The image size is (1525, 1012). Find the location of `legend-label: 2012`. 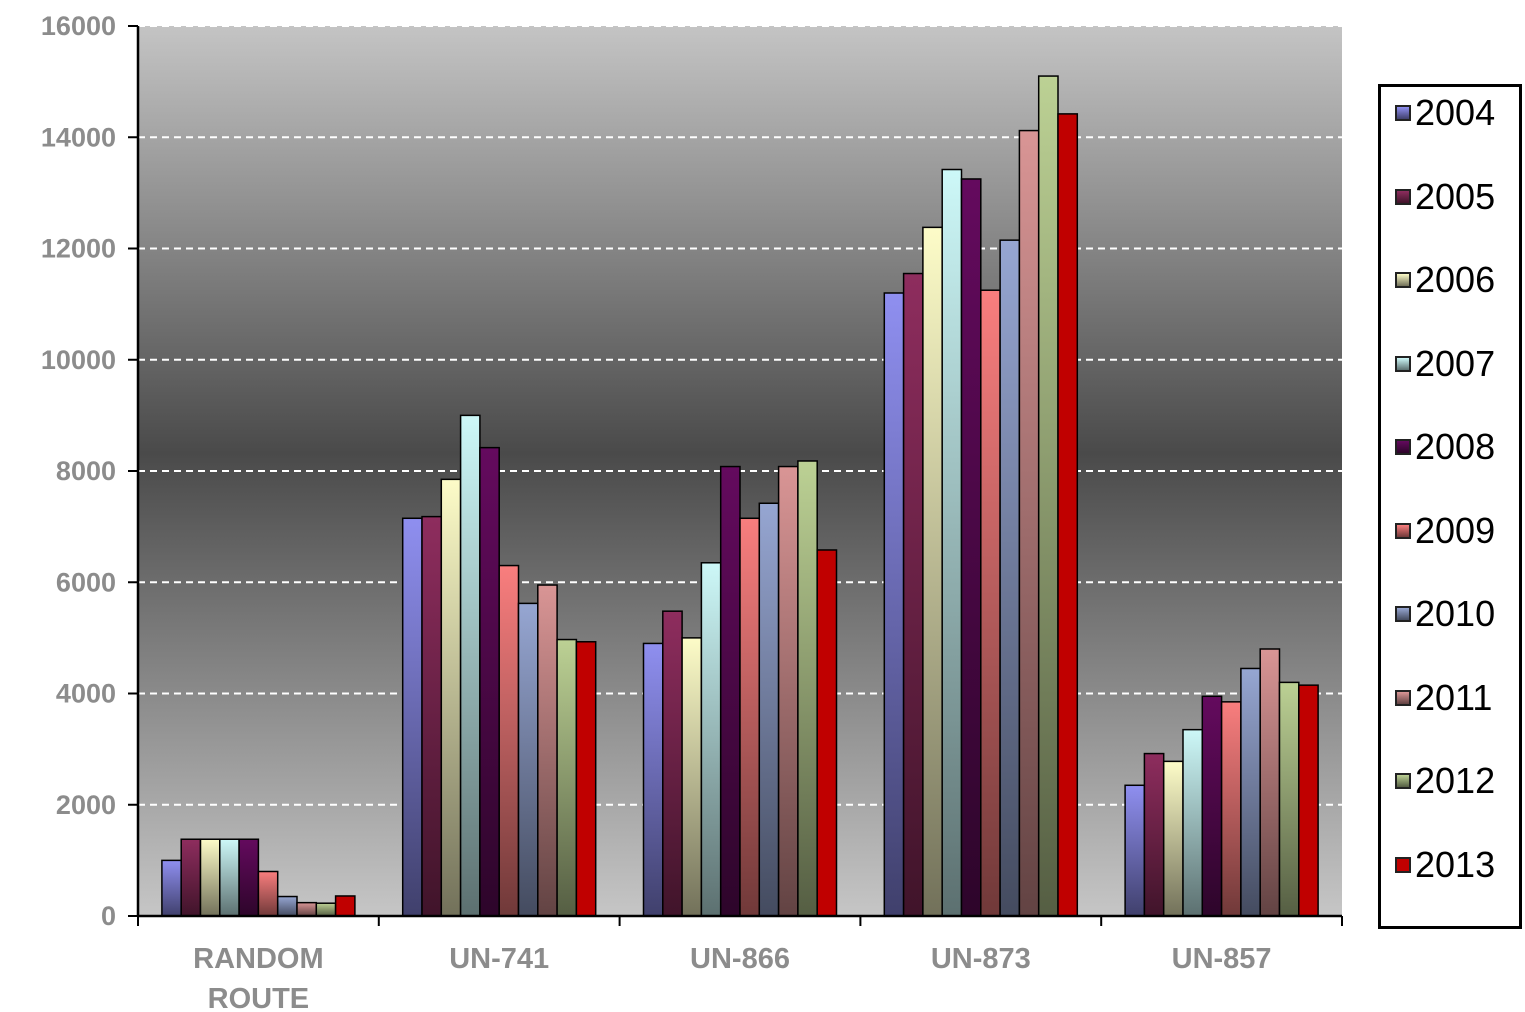

legend-label: 2012 is located at coordinates (1455, 780).